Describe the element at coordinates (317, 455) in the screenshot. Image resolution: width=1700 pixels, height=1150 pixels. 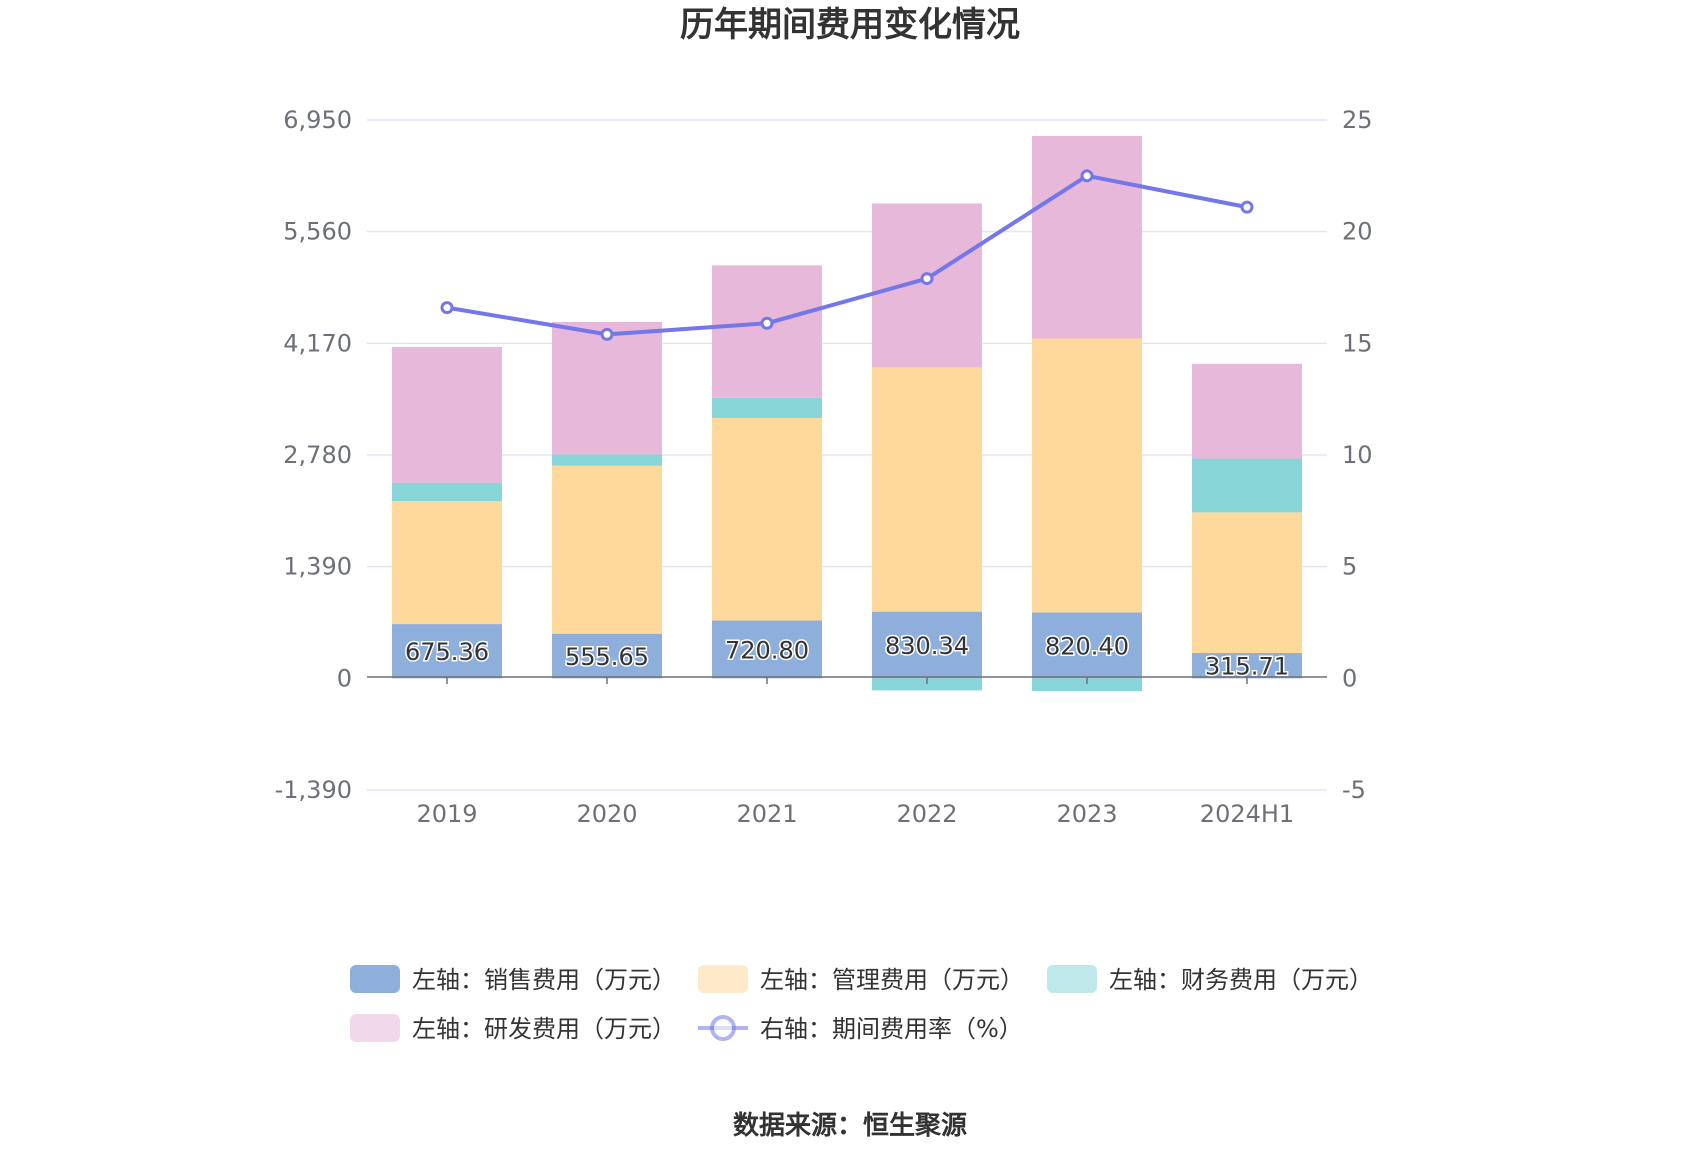
I see `left-tick-label: 2,780` at that location.